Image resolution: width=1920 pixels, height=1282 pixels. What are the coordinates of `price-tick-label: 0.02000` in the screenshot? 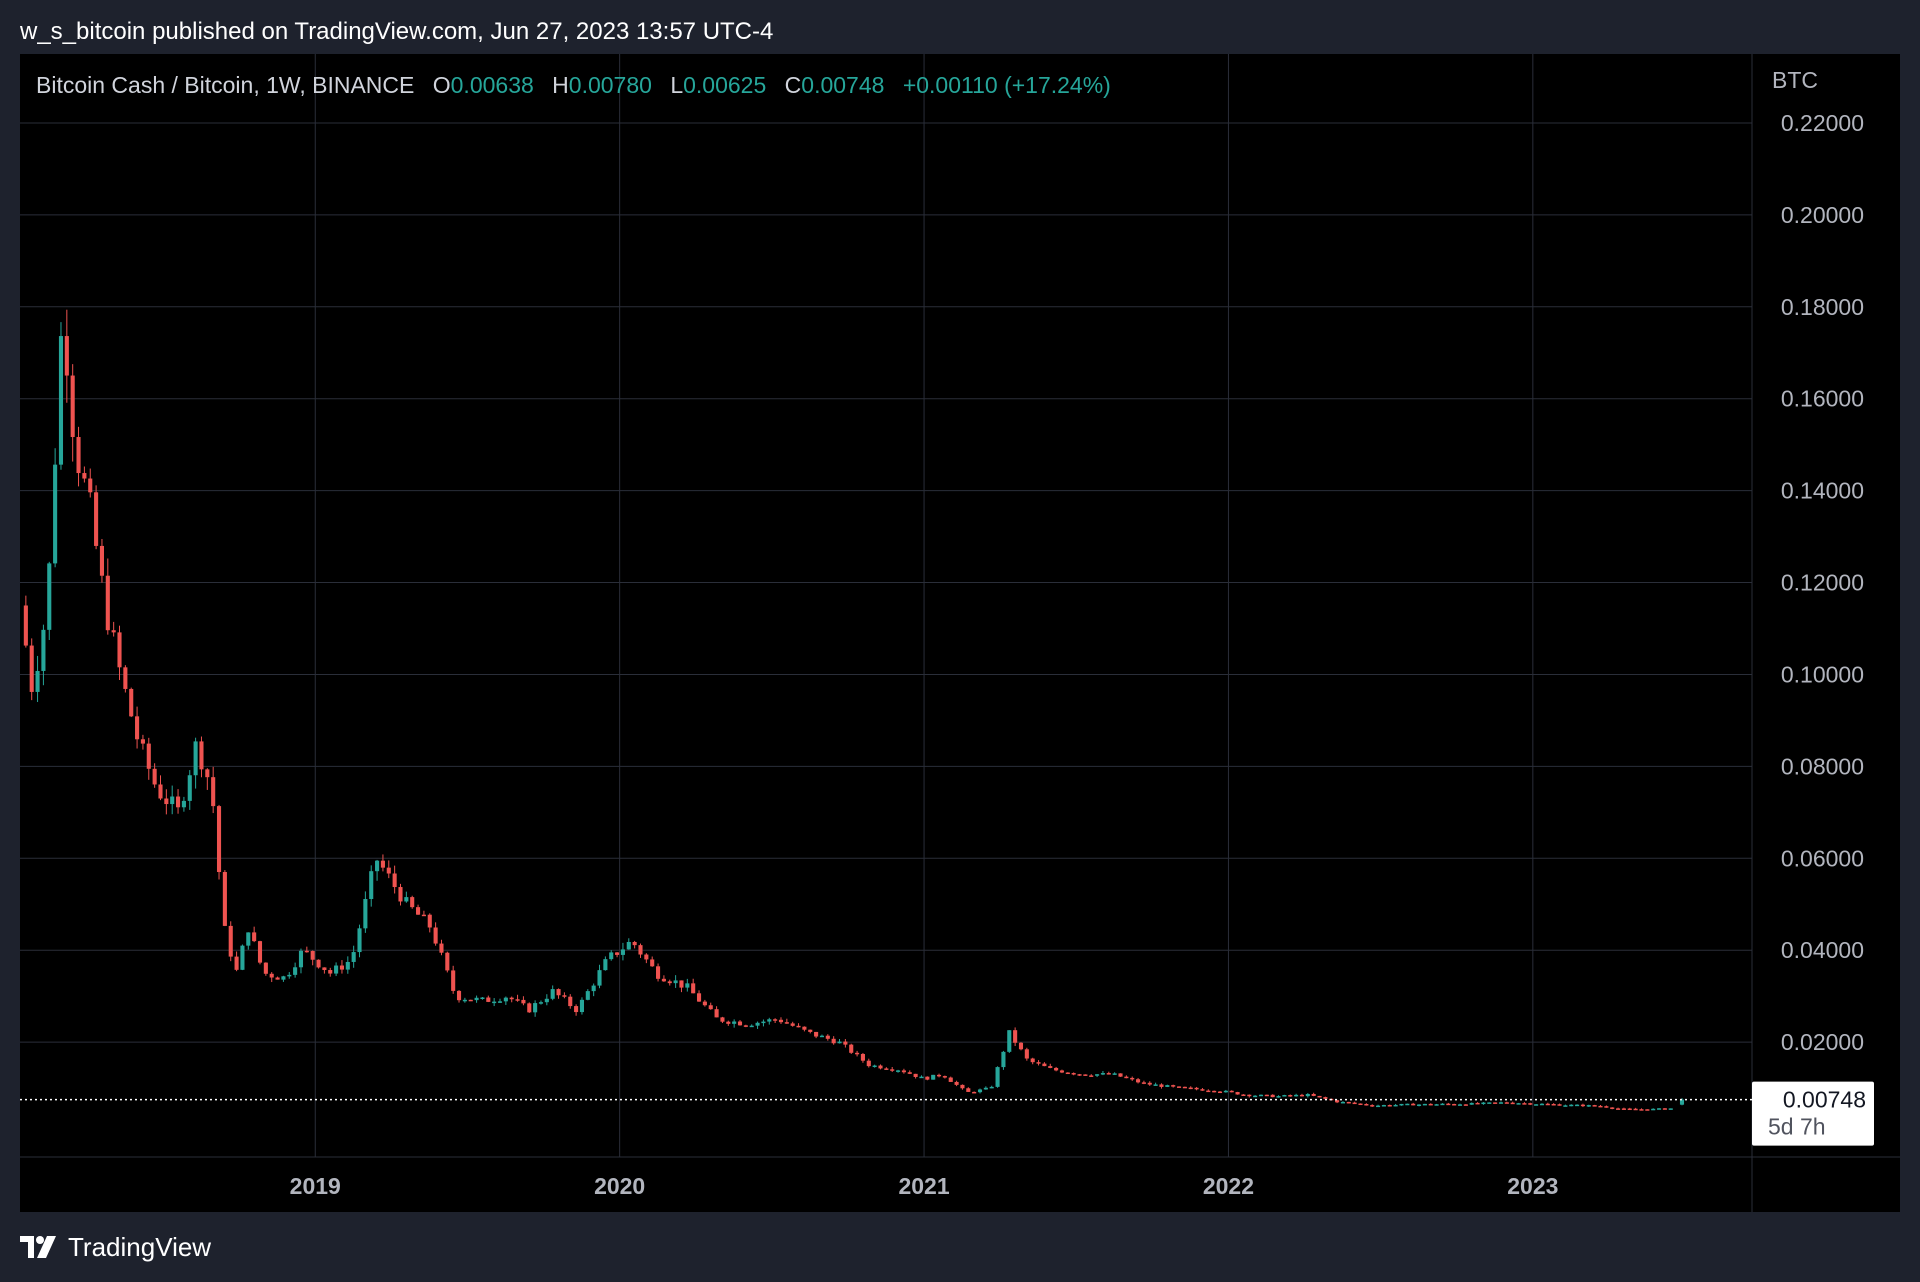 It's located at (1822, 1042).